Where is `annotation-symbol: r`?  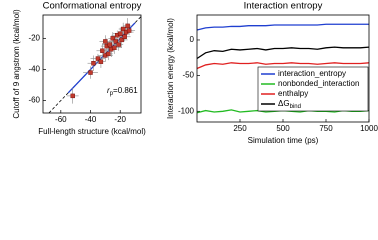
annotation-symbol: r is located at coordinates (108, 90).